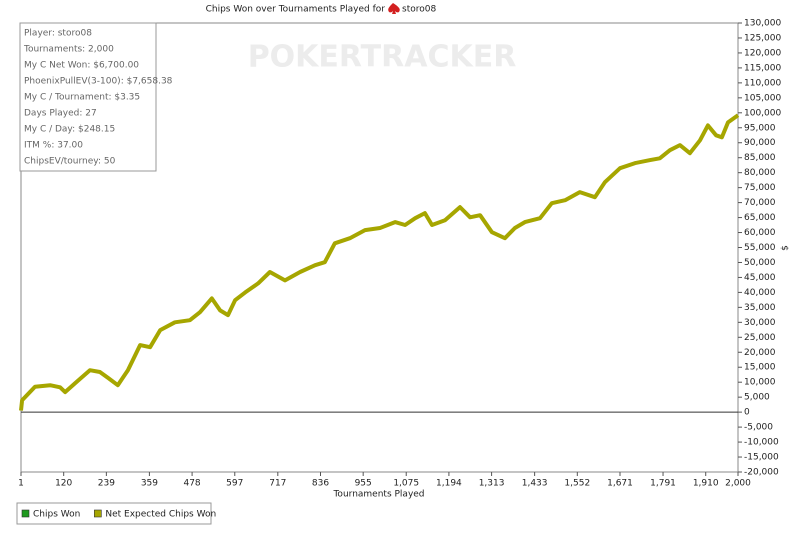 The width and height of the screenshot is (800, 535). Describe the element at coordinates (663, 484) in the screenshot. I see `x-tick-label: 1,791` at that location.